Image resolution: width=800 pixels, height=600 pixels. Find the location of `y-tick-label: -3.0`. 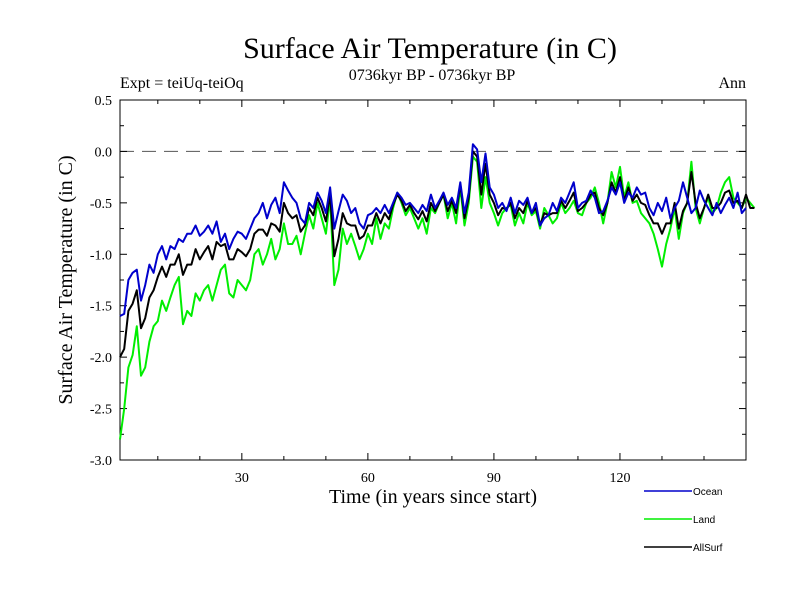

y-tick-label: -3.0 is located at coordinates (101, 461).